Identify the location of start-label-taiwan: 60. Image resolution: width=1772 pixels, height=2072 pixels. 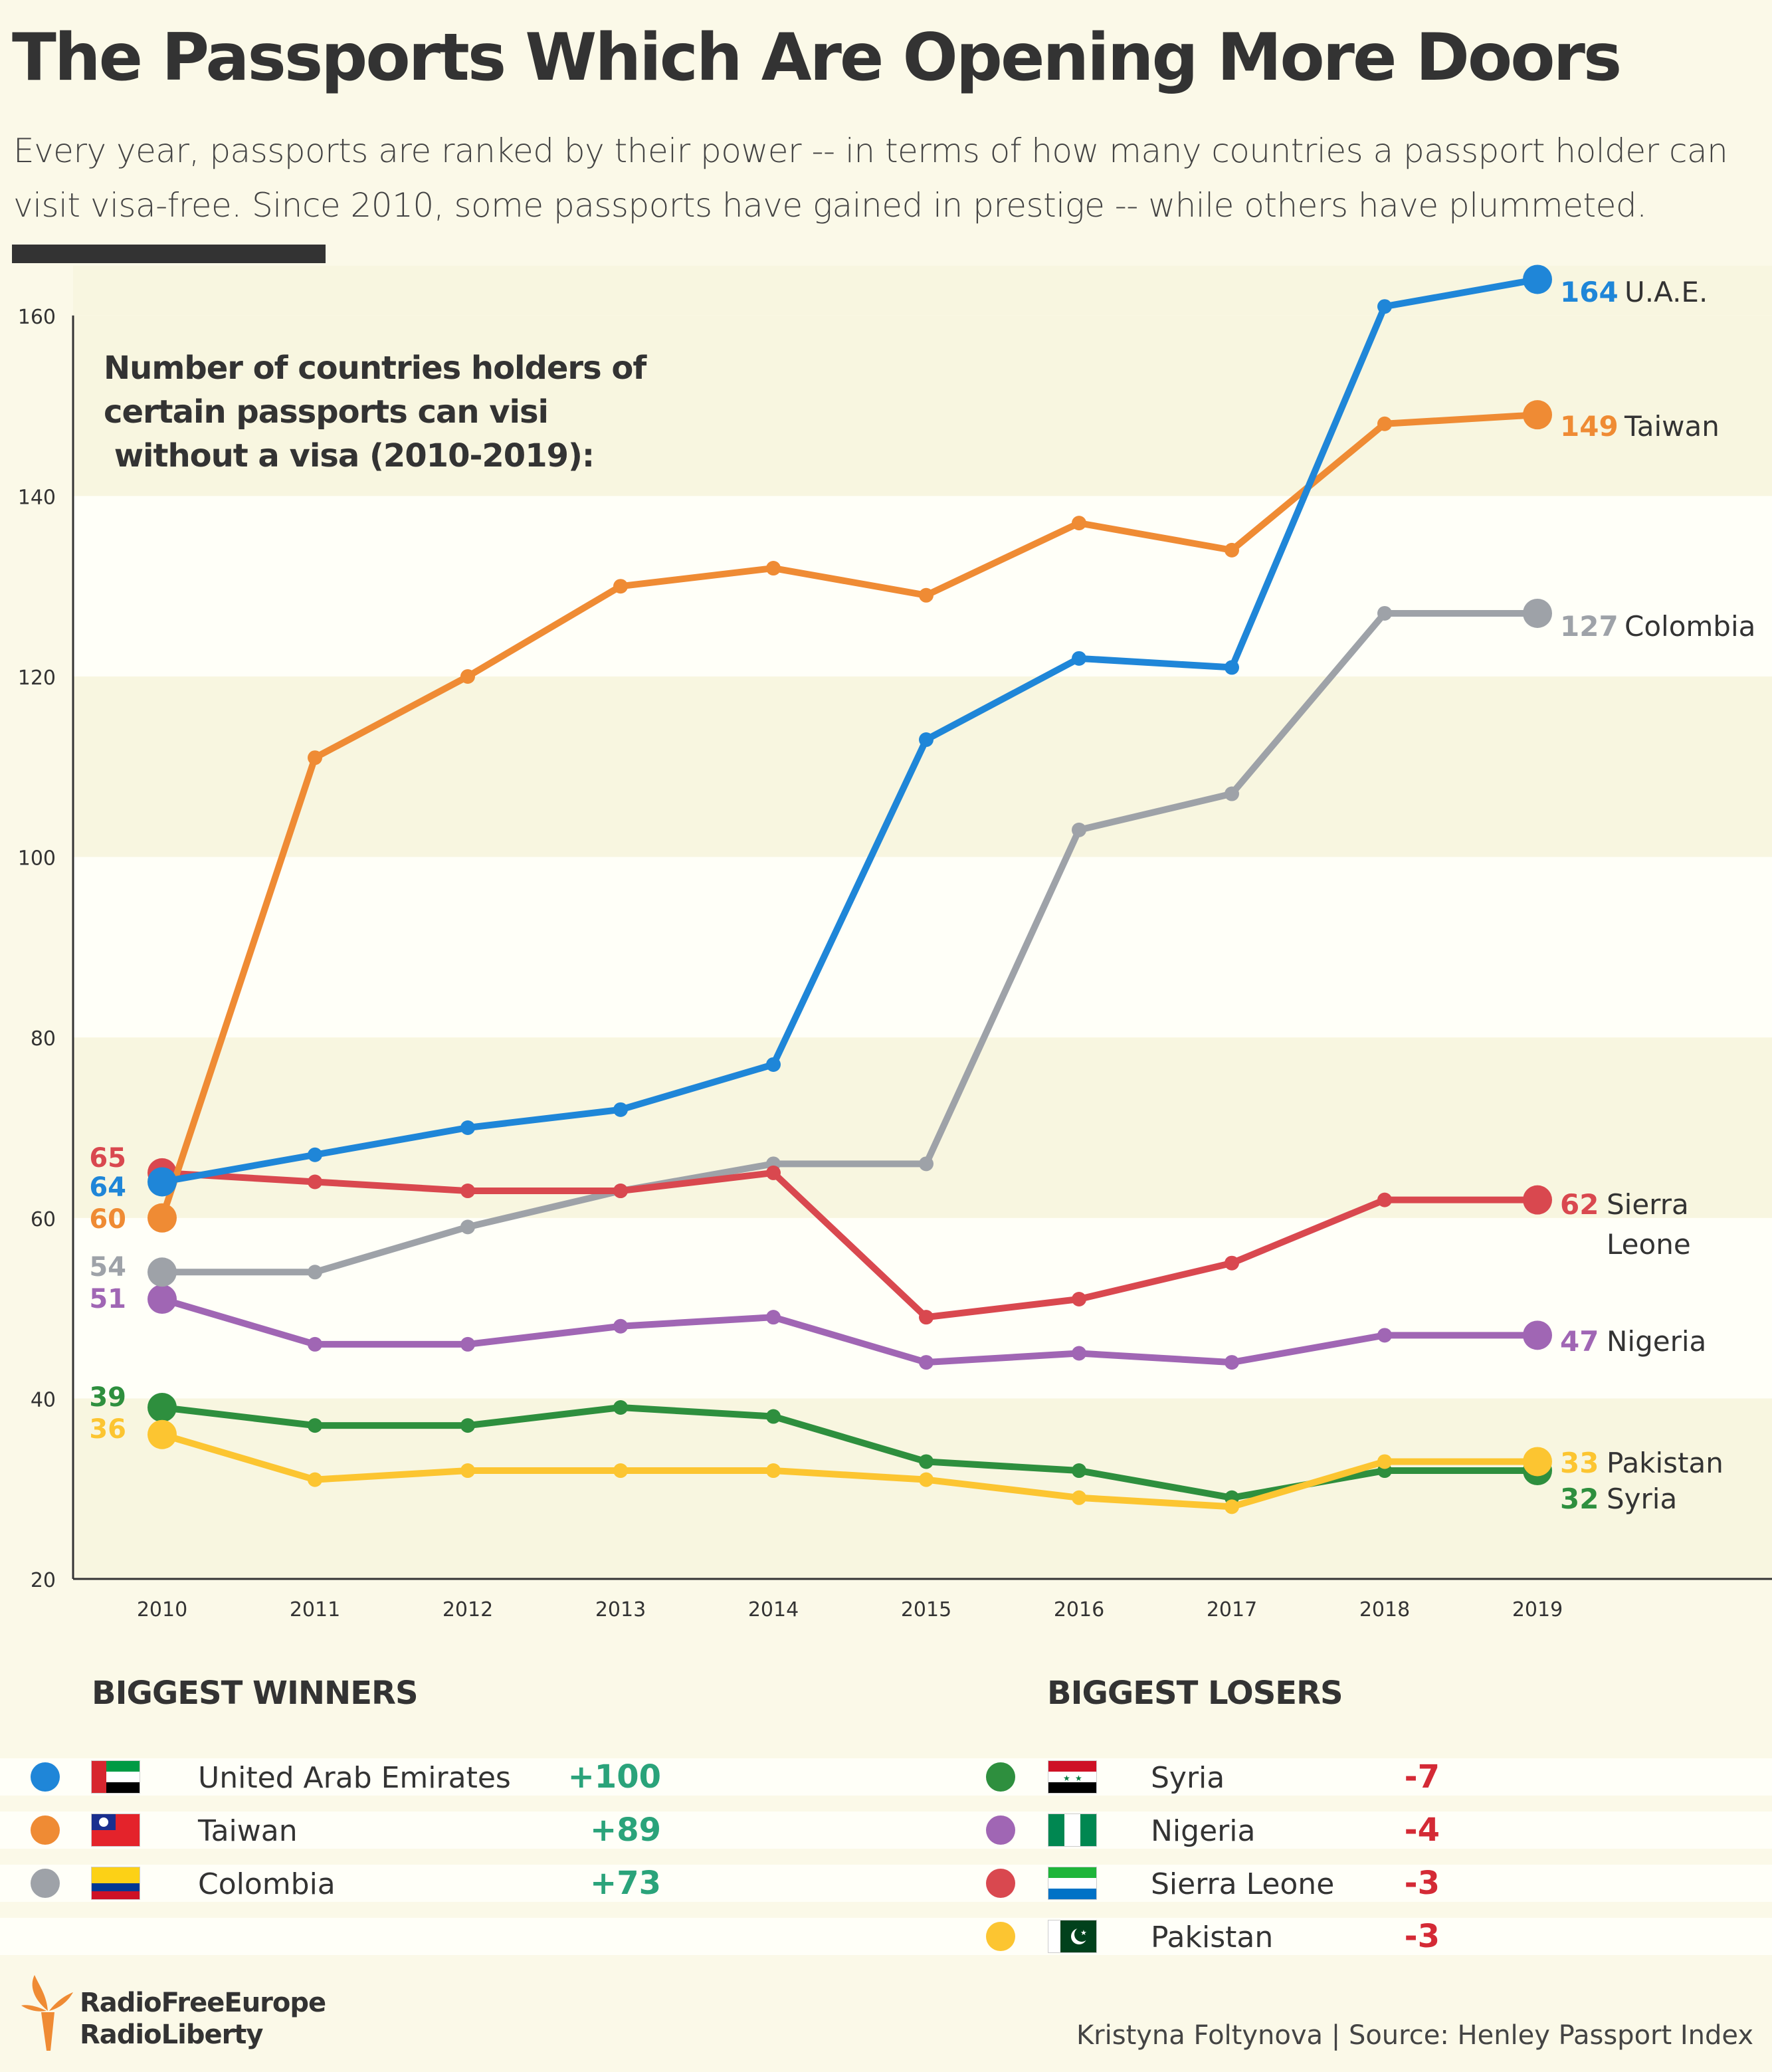
(108, 1219).